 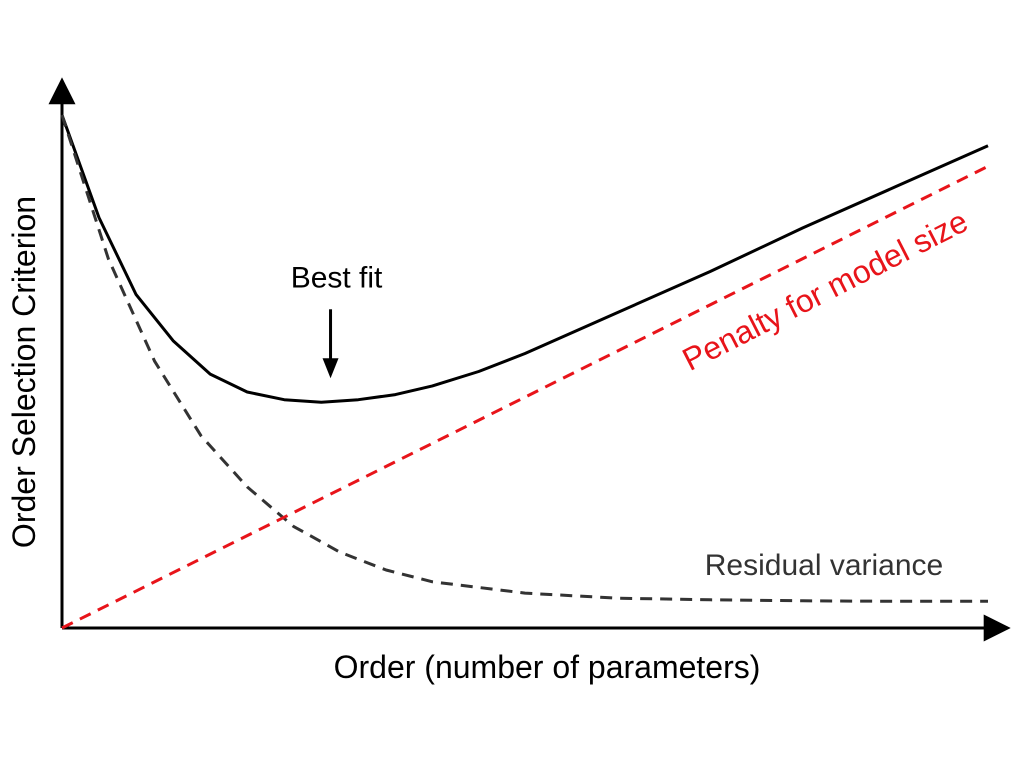 I want to click on best-fit-arrowhead, so click(x=331, y=368).